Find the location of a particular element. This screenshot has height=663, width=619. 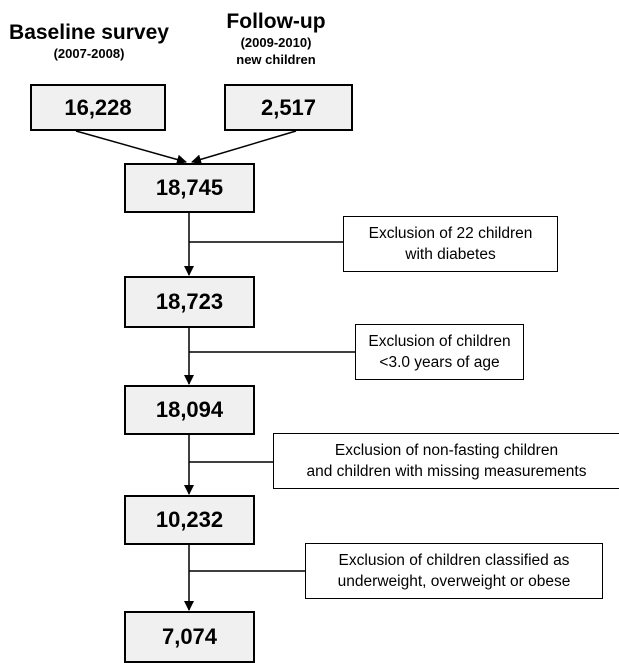

exclusion-age-line-2: <3.0 years of age is located at coordinates (439, 362).